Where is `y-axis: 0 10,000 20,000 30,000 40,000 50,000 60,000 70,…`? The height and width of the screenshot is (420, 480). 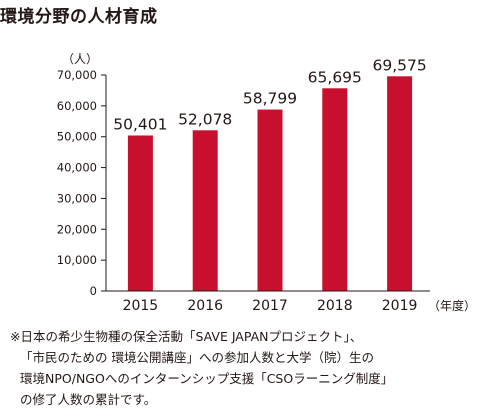
y-axis: 0 10,000 20,000 30,000 40,000 50,000 60,000 70,… is located at coordinates (82, 183).